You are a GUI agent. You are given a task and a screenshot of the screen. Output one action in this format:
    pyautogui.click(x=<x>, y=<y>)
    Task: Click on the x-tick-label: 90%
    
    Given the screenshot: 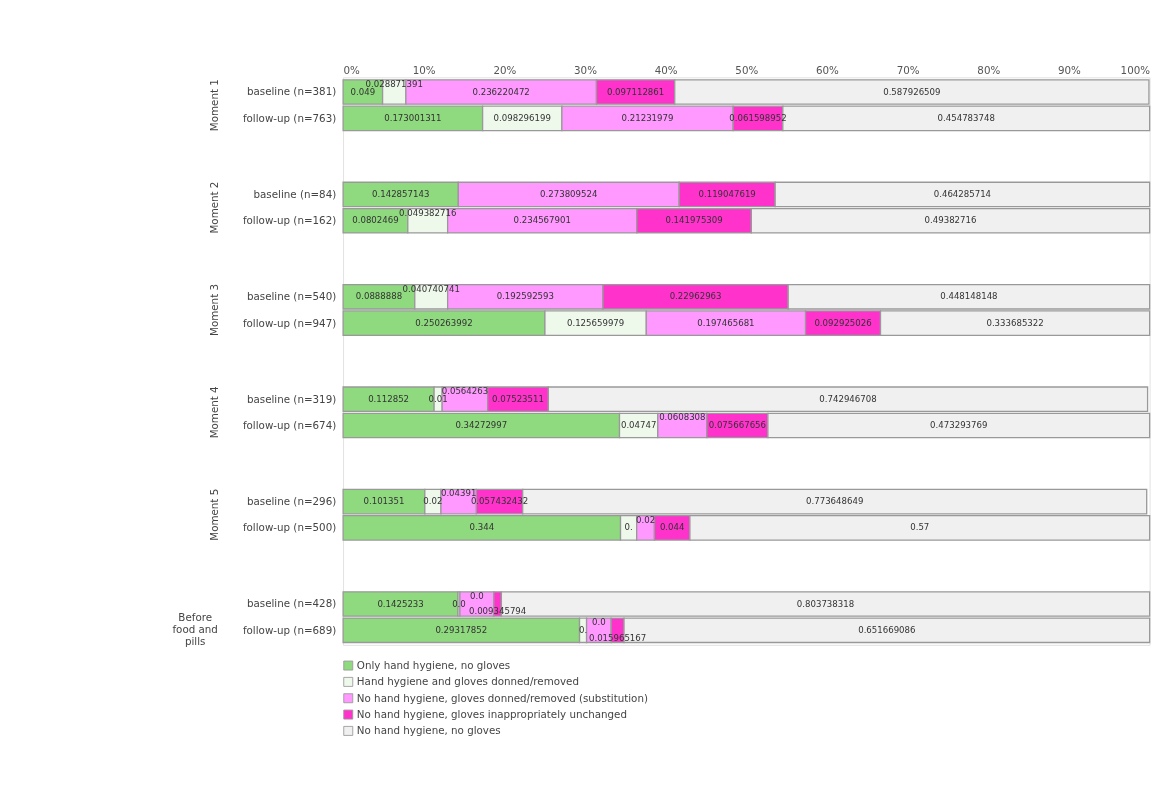 What is the action you would take?
    pyautogui.click(x=1069, y=69)
    